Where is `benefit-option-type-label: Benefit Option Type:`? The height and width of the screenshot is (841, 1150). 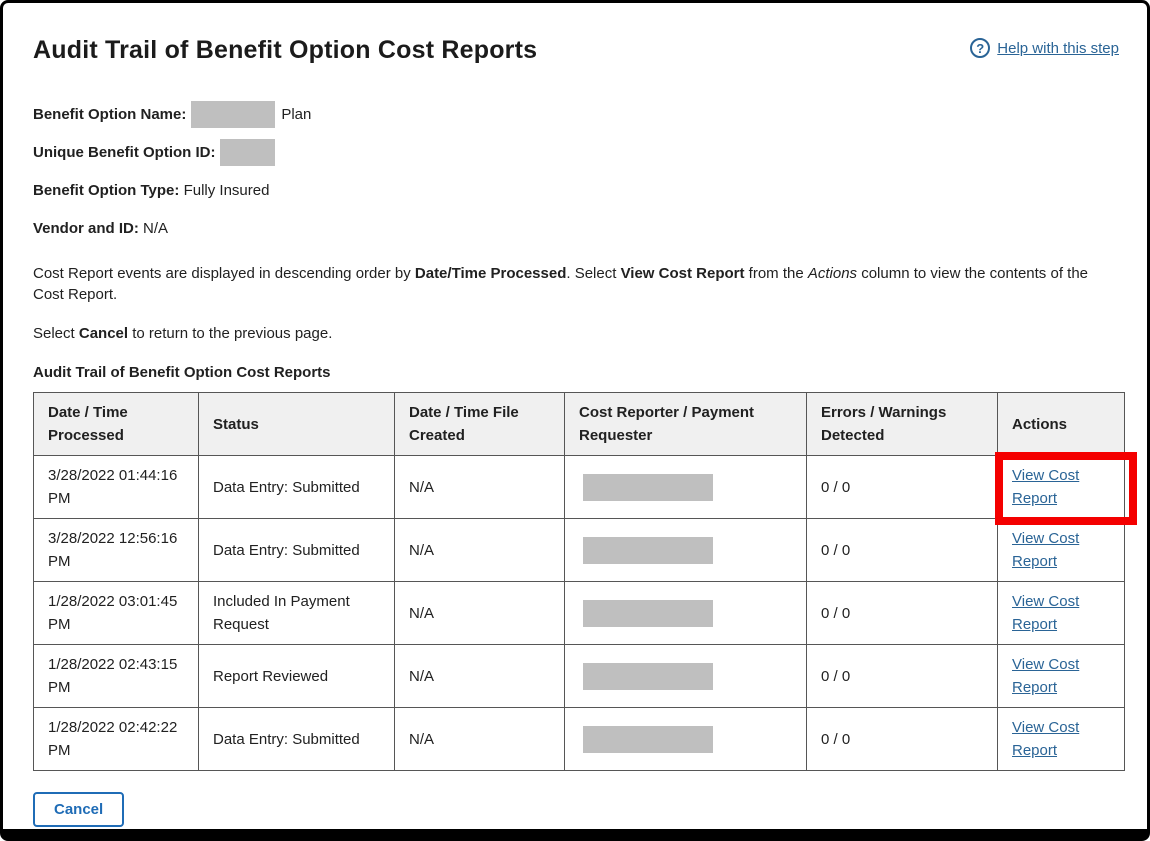 benefit-option-type-label: Benefit Option Type: is located at coordinates (106, 190).